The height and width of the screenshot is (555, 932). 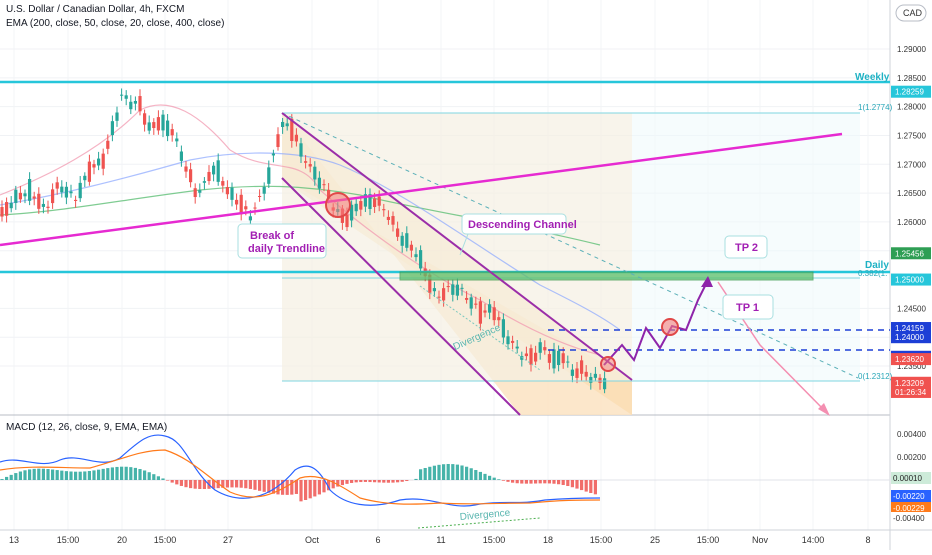 I want to click on time-tick-label: 8, so click(x=867, y=540).